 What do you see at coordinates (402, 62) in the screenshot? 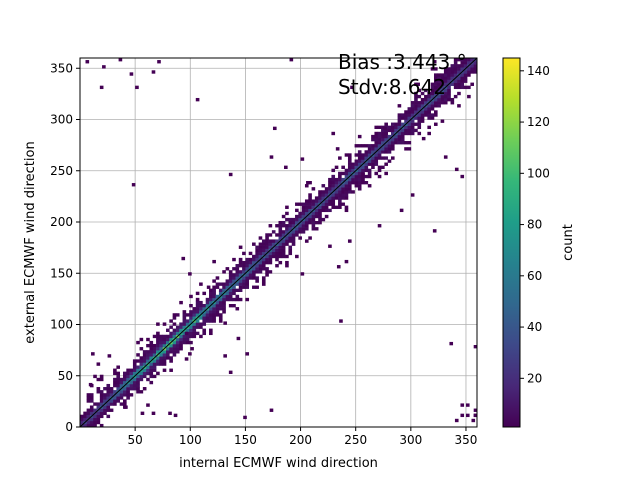
I see `bias-annotation: Bias :3.443 °` at bounding box center [402, 62].